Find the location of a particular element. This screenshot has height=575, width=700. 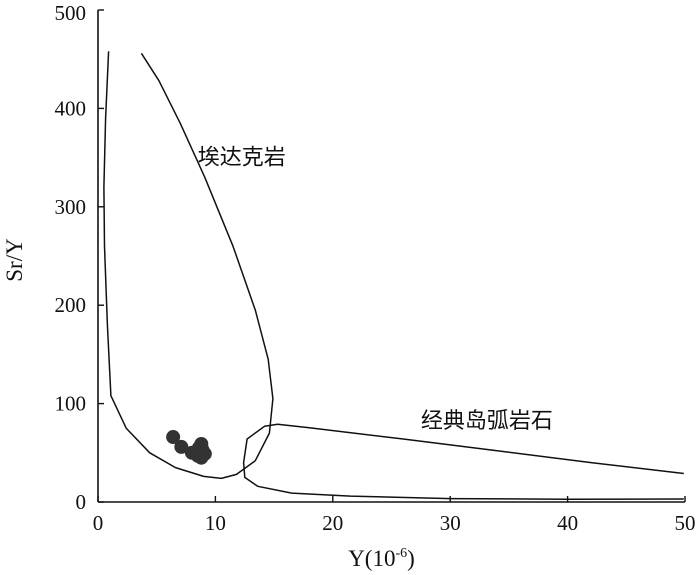

y-axis-label: Sr/Y is located at coordinates (14, 260).